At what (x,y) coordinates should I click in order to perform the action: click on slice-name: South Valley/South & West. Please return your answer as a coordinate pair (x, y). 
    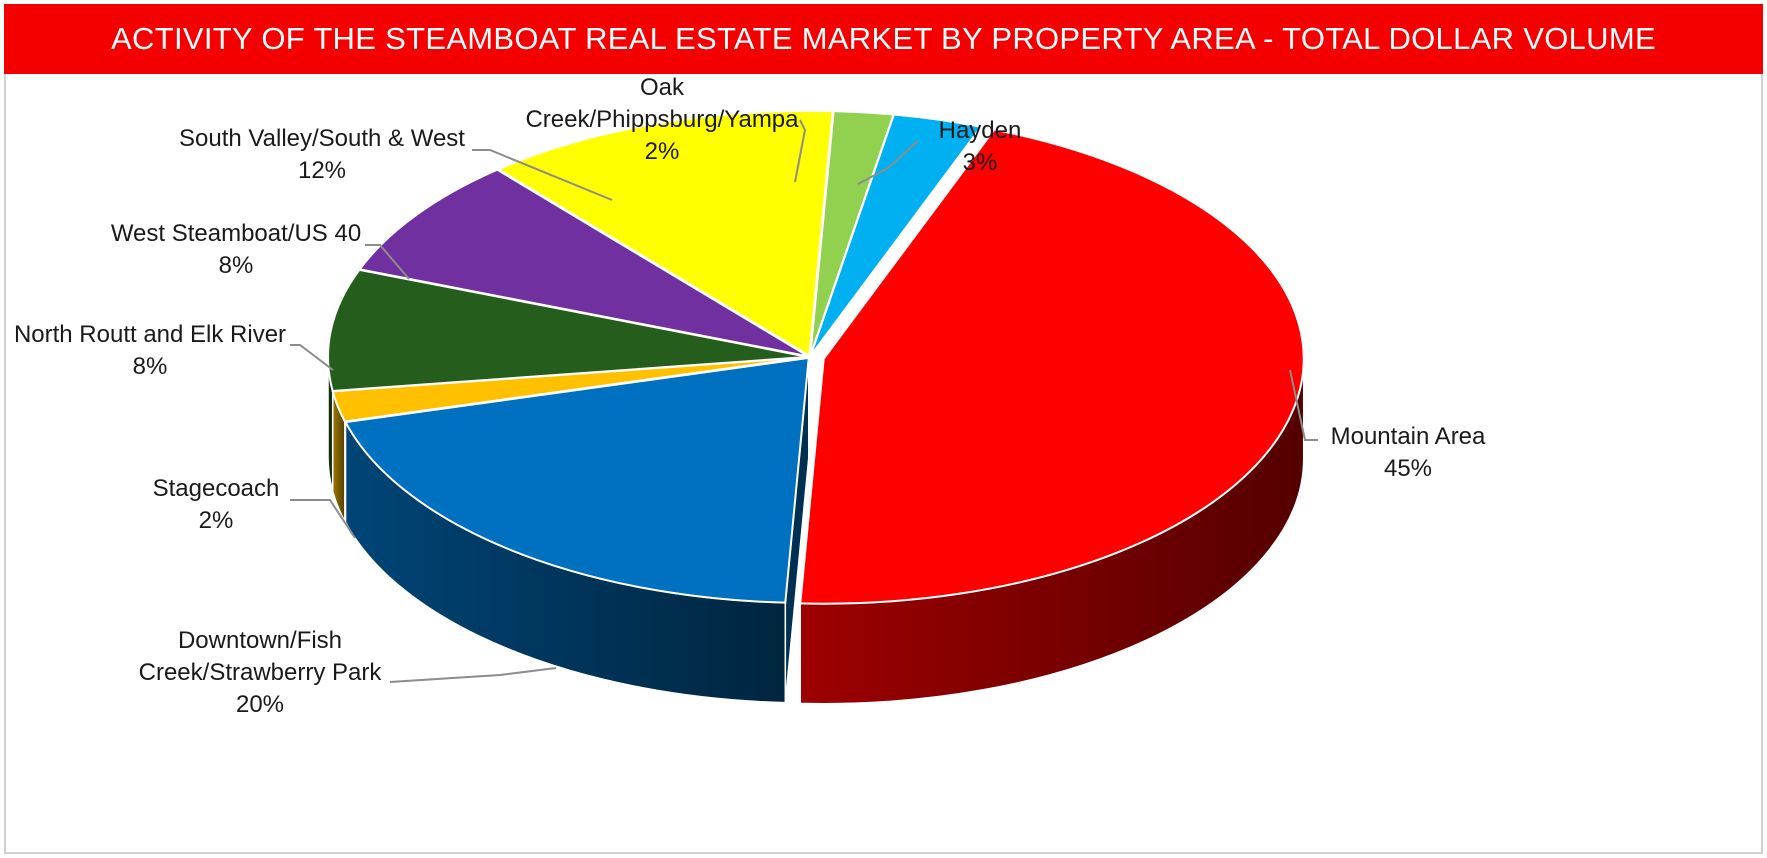
    Looking at the image, I should click on (322, 138).